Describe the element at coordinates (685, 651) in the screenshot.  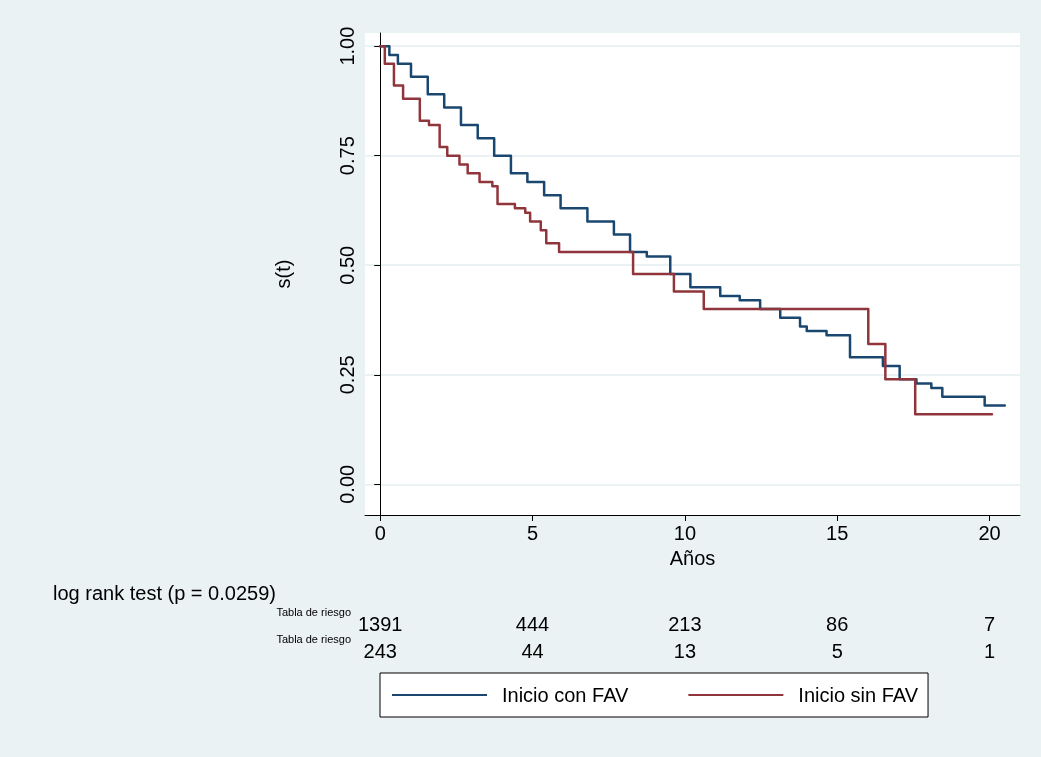
I see `text: 13` at that location.